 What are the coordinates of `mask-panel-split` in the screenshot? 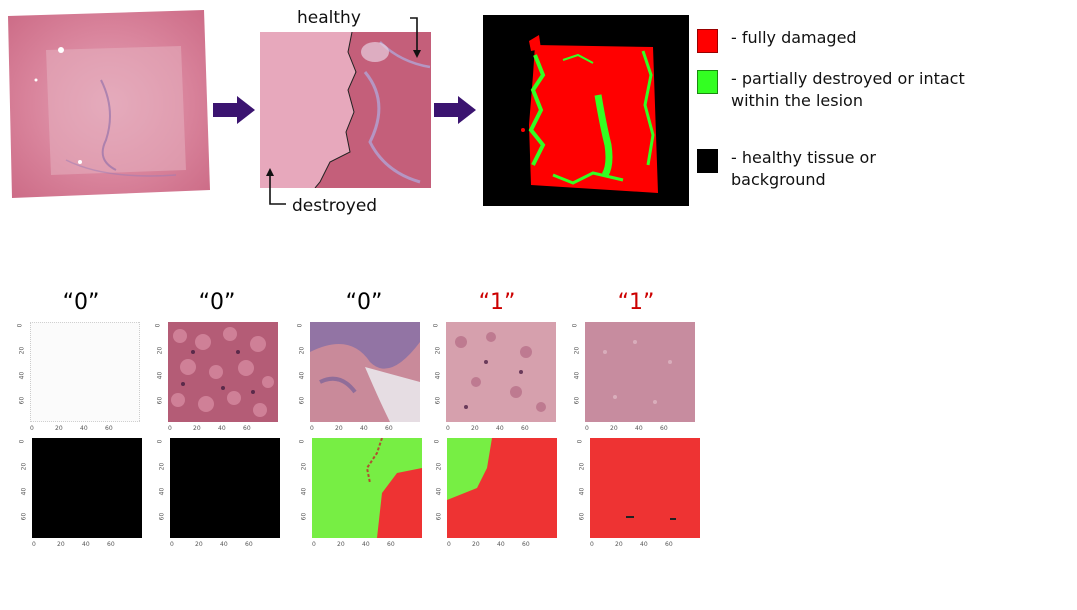 It's located at (367, 488).